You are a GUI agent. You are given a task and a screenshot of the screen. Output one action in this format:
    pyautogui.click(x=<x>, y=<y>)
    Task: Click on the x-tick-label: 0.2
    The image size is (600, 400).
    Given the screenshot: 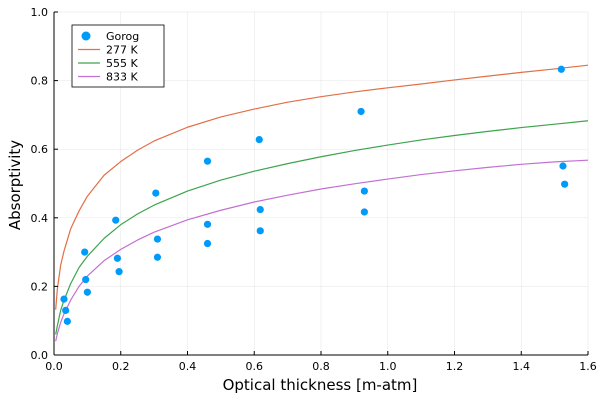 What is the action you would take?
    pyautogui.click(x=121, y=366)
    